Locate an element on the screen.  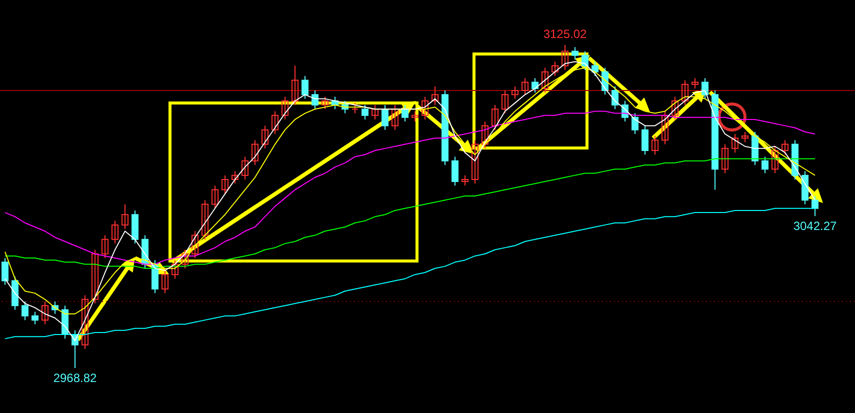
annotation: 3125.02 is located at coordinates (565, 34).